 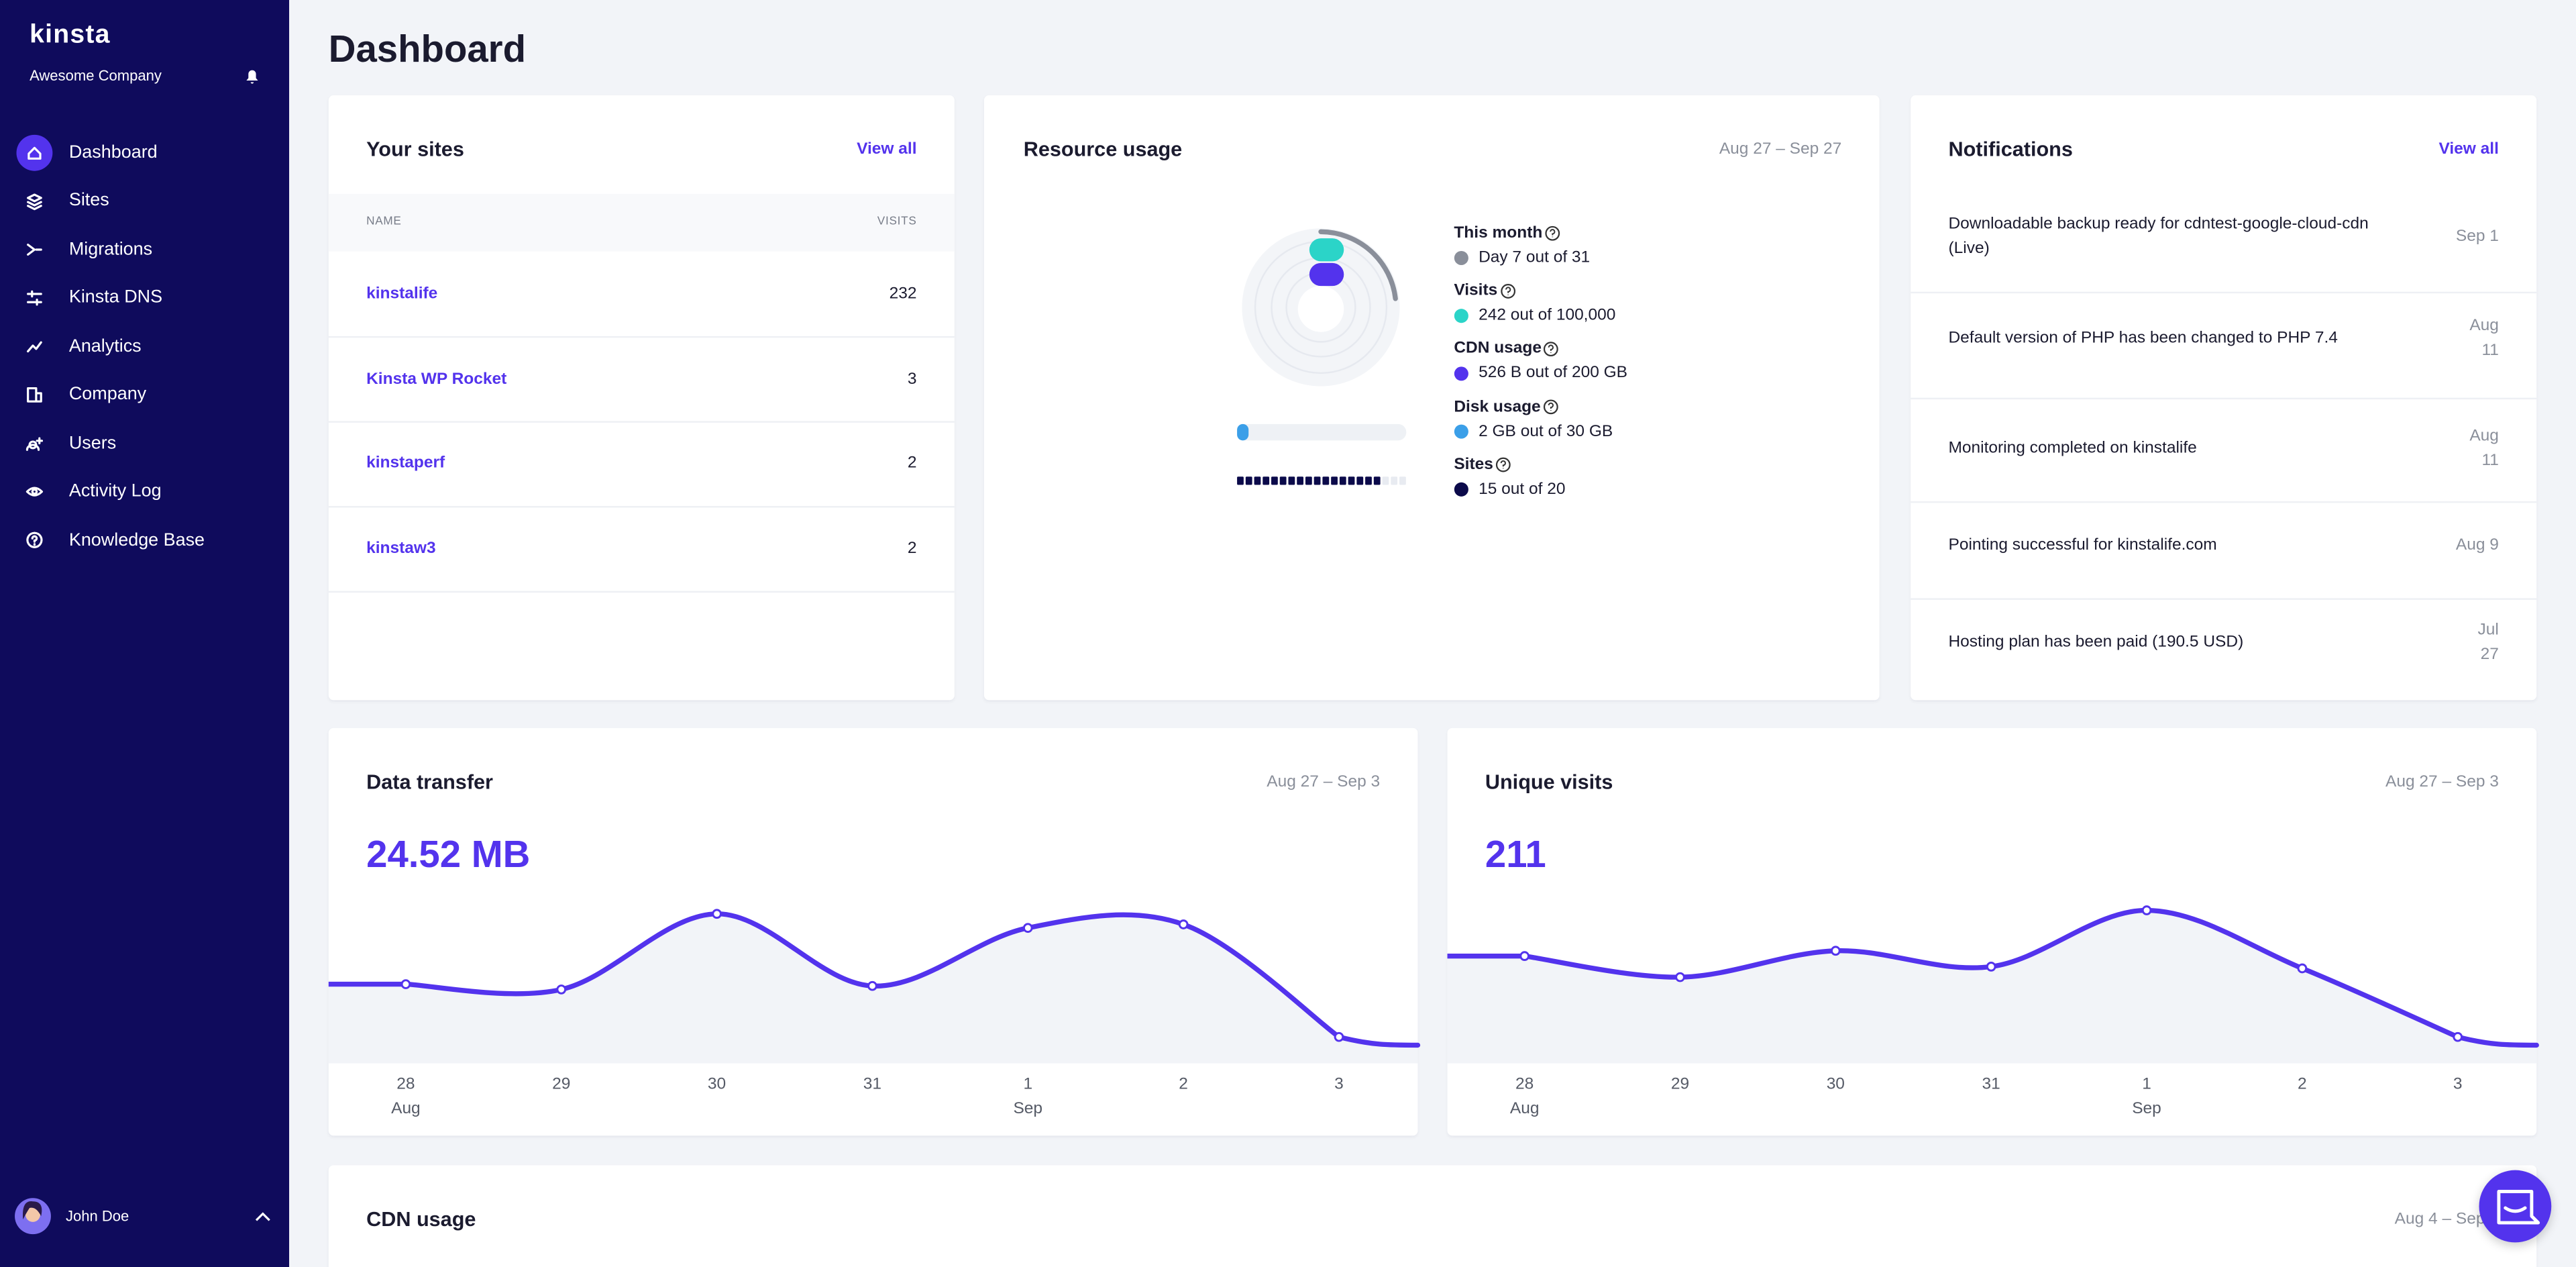 What do you see at coordinates (70, 35) in the screenshot?
I see `logo: kinsta` at bounding box center [70, 35].